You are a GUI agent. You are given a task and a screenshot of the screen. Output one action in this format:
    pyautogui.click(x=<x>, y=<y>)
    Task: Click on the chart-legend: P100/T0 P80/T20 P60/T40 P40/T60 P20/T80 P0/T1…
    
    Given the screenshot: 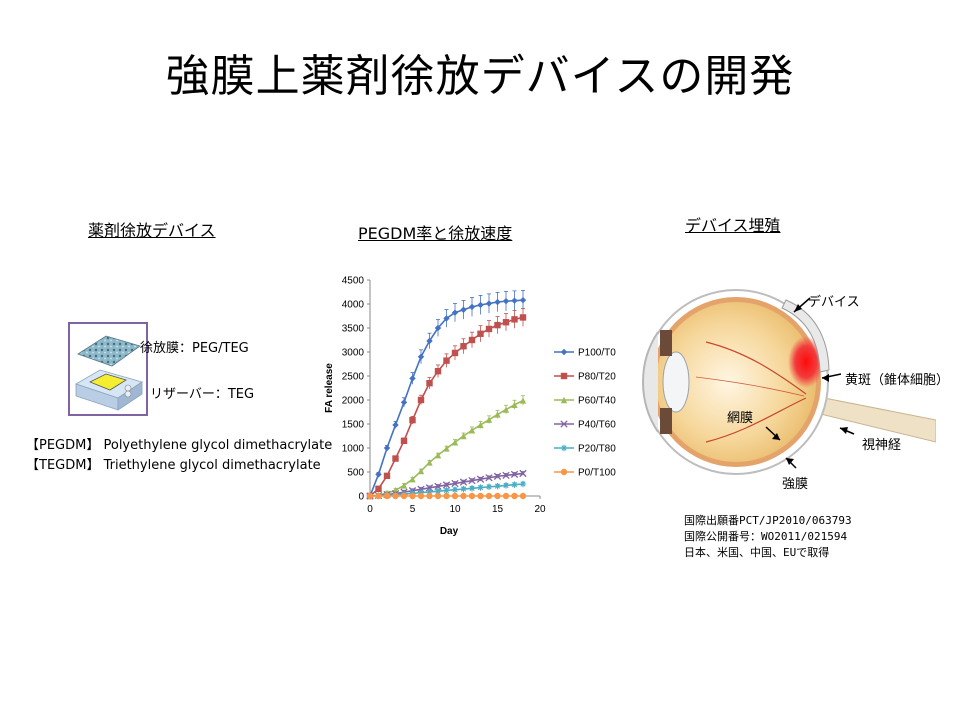 What is the action you would take?
    pyautogui.click(x=585, y=413)
    